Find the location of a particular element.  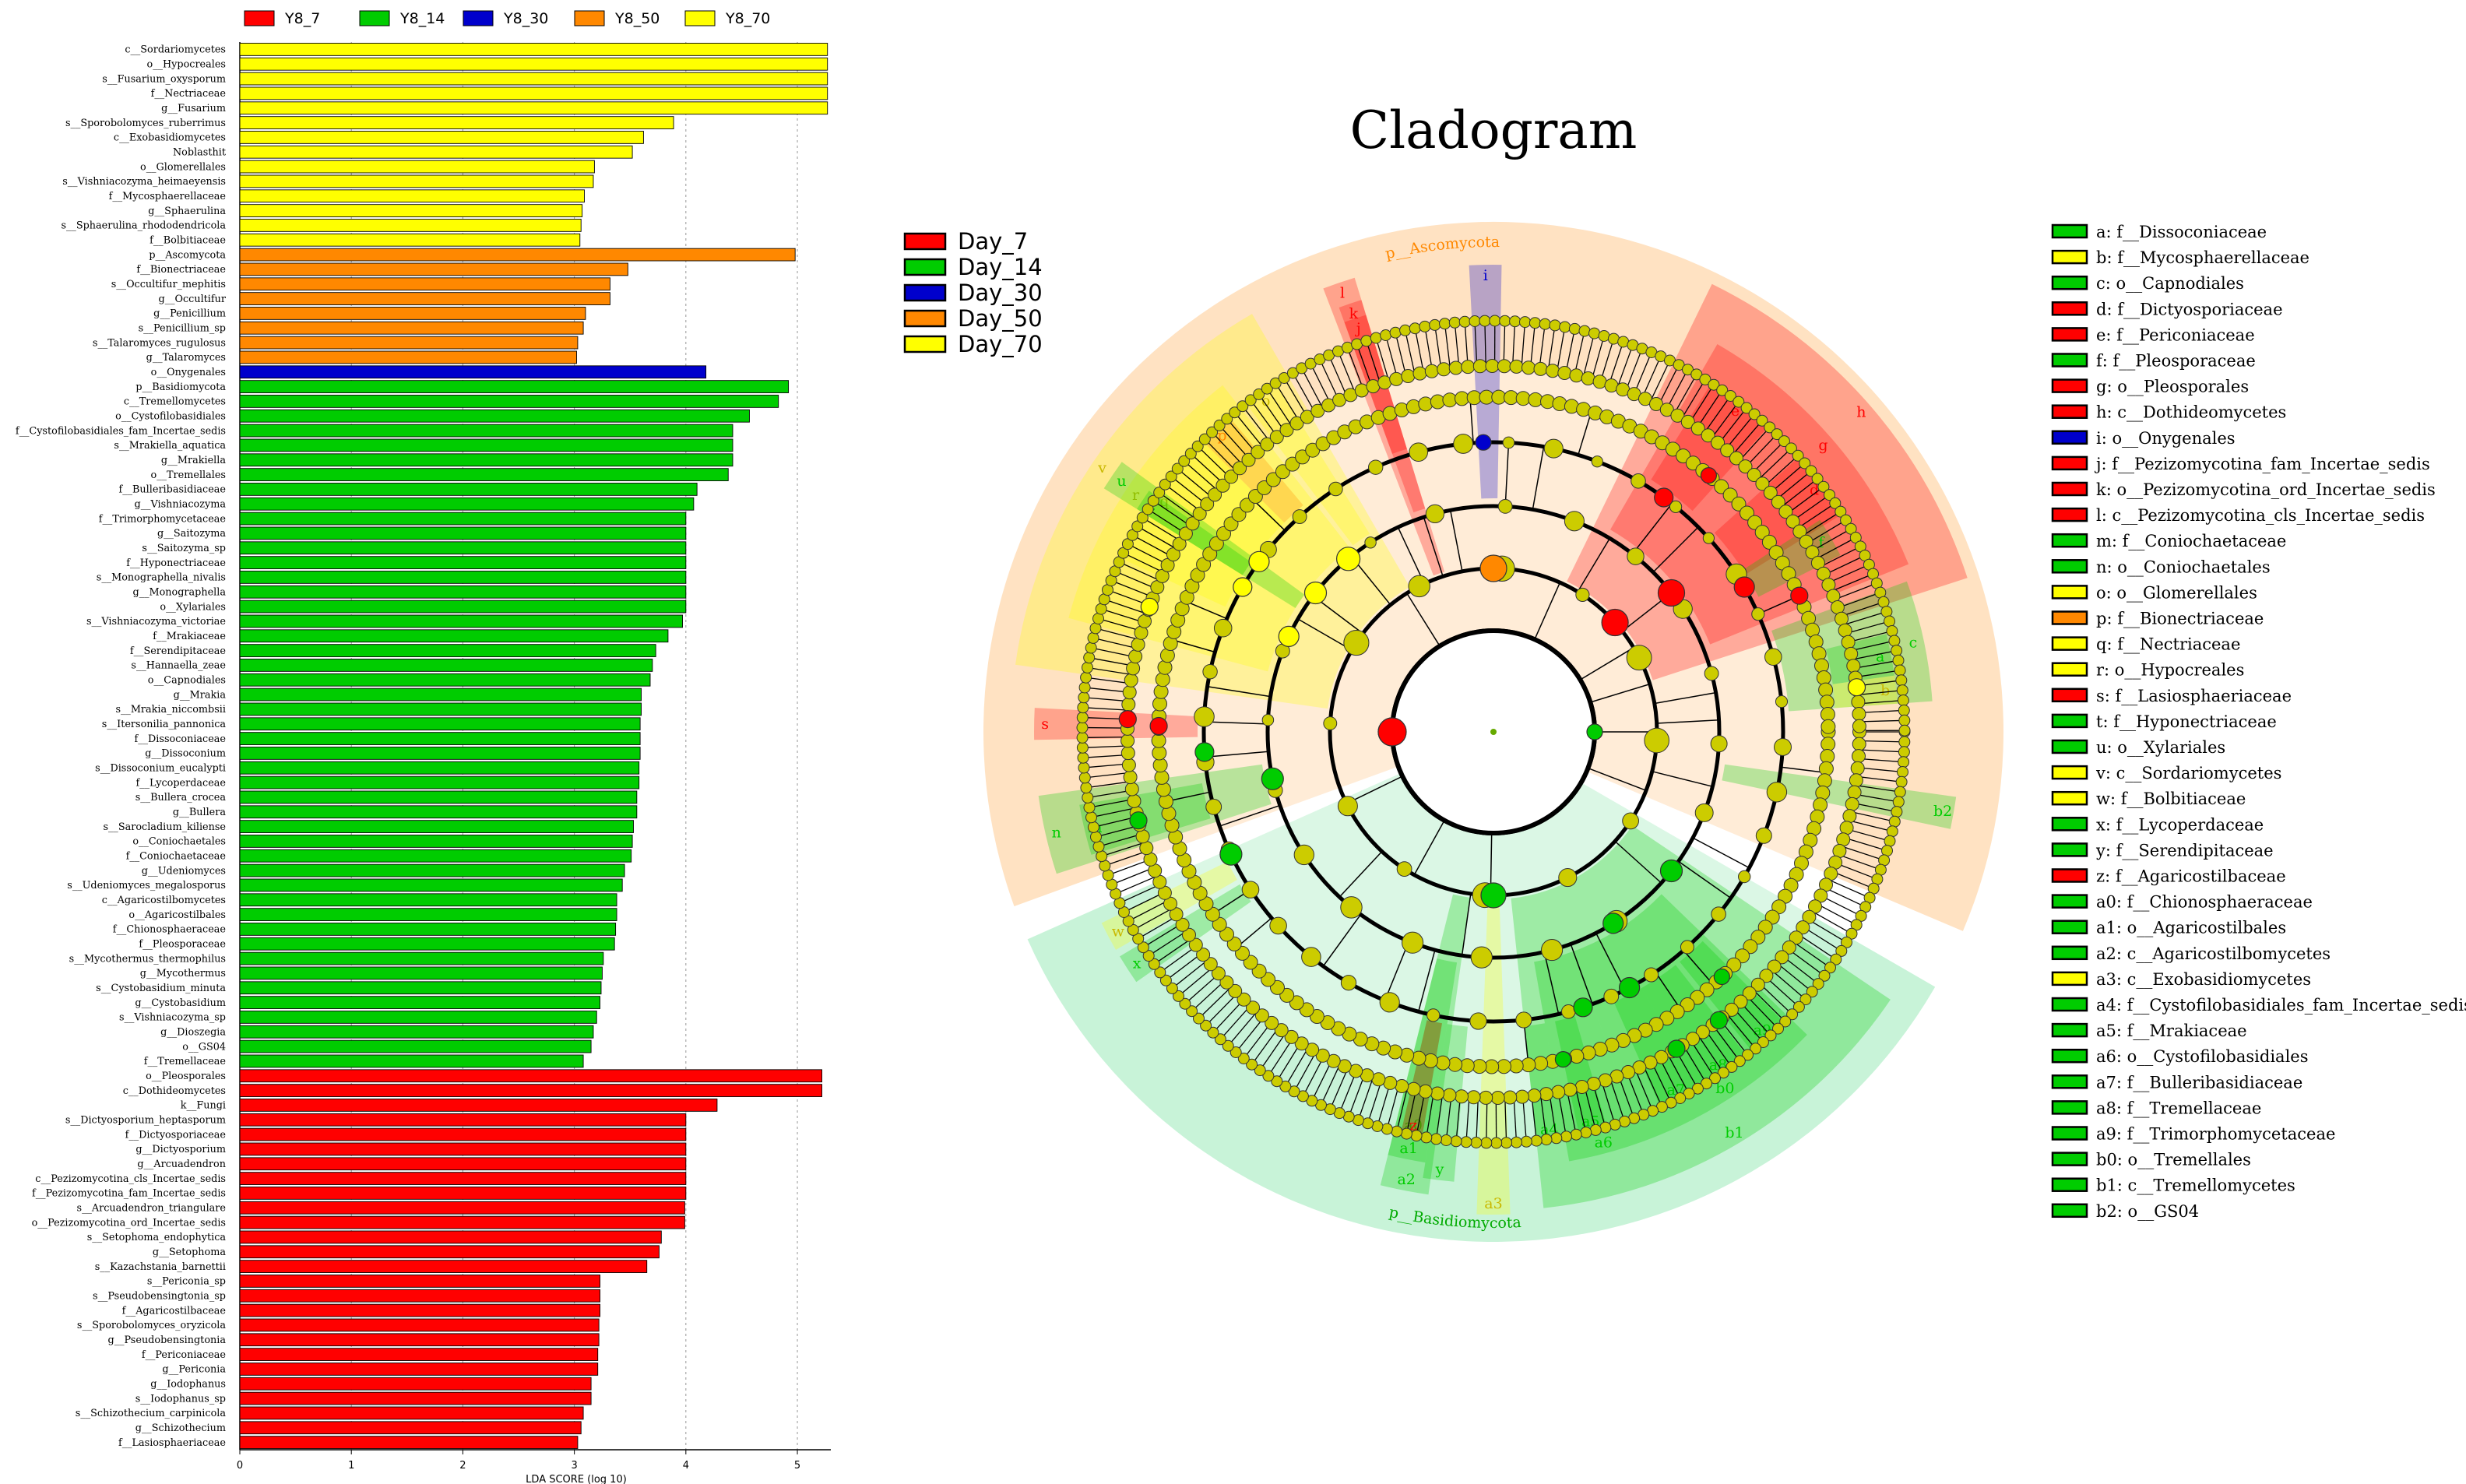

bar-label-g-periconia: g__Periconia is located at coordinates (194, 1370).